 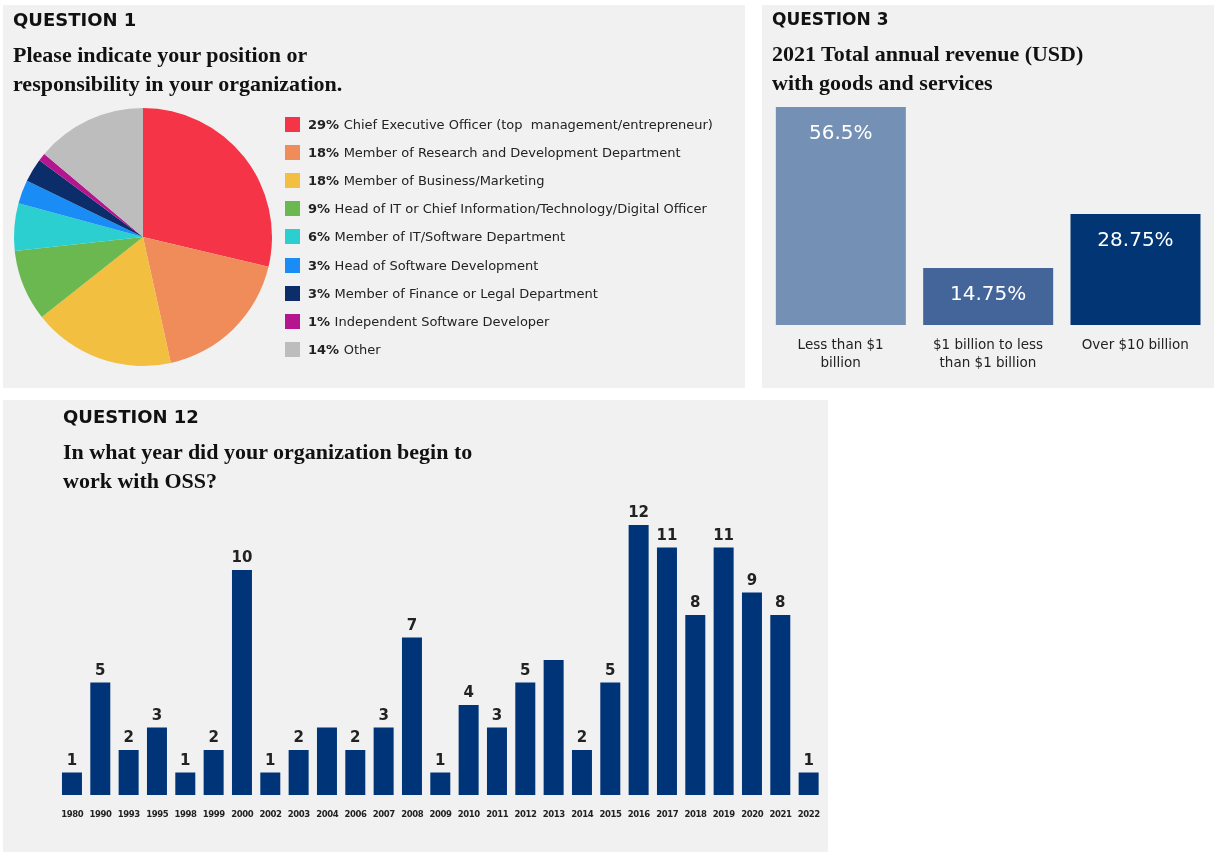 I want to click on x-tick-label: 1995, so click(x=157, y=814).